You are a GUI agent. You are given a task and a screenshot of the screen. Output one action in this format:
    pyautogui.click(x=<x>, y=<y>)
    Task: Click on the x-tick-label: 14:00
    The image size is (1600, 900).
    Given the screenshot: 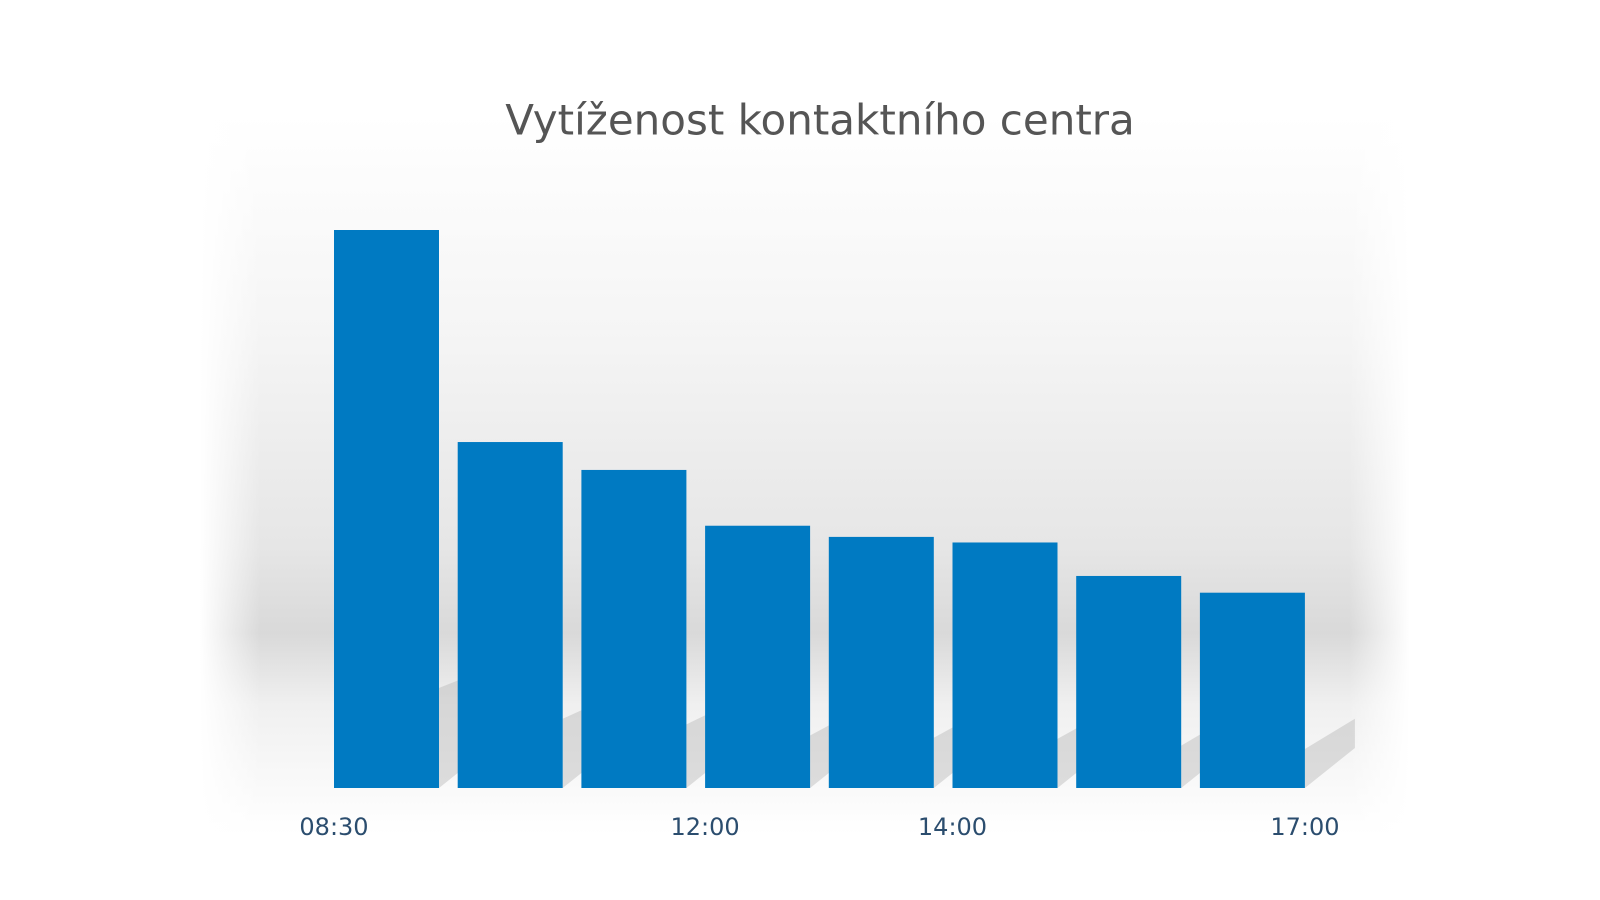 What is the action you would take?
    pyautogui.click(x=952, y=827)
    